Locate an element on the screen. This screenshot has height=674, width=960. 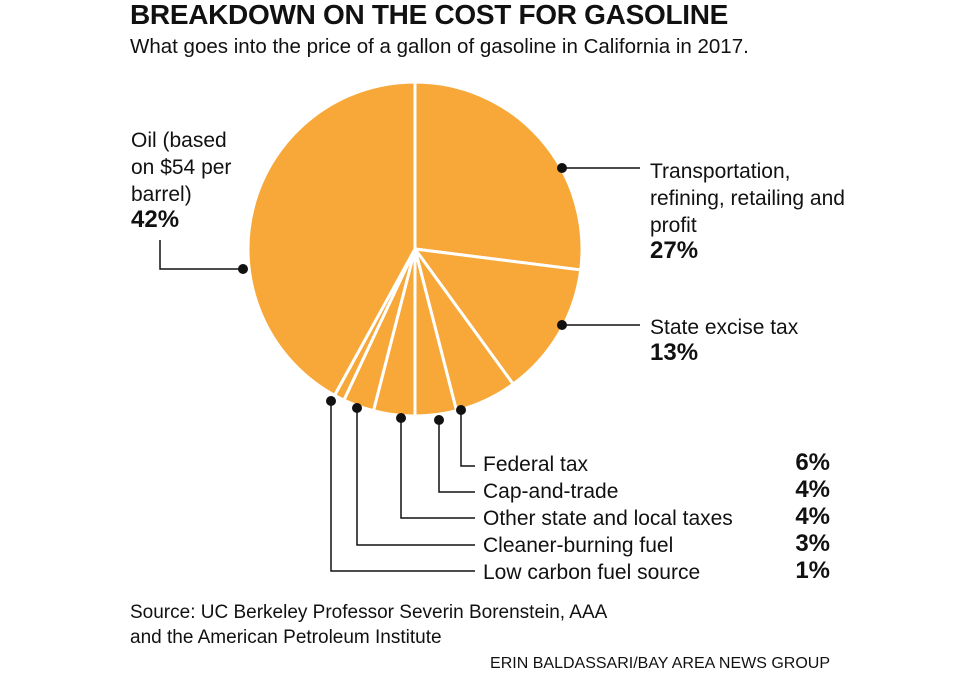
slice-value-label: 42% is located at coordinates (155, 219).